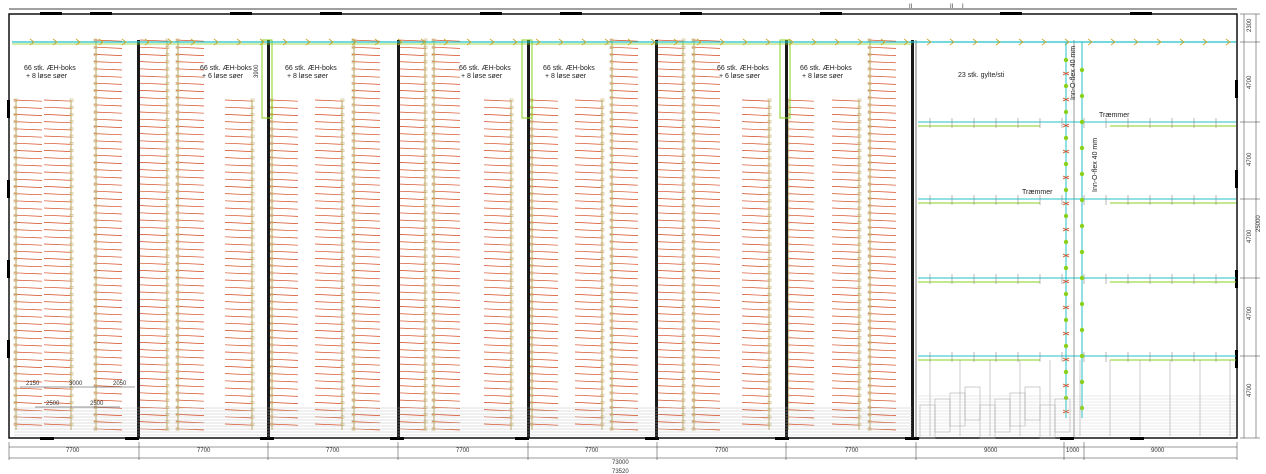 The height and width of the screenshot is (474, 1266). What do you see at coordinates (1250, 25) in the screenshot?
I see `right-dim: 2300` at bounding box center [1250, 25].